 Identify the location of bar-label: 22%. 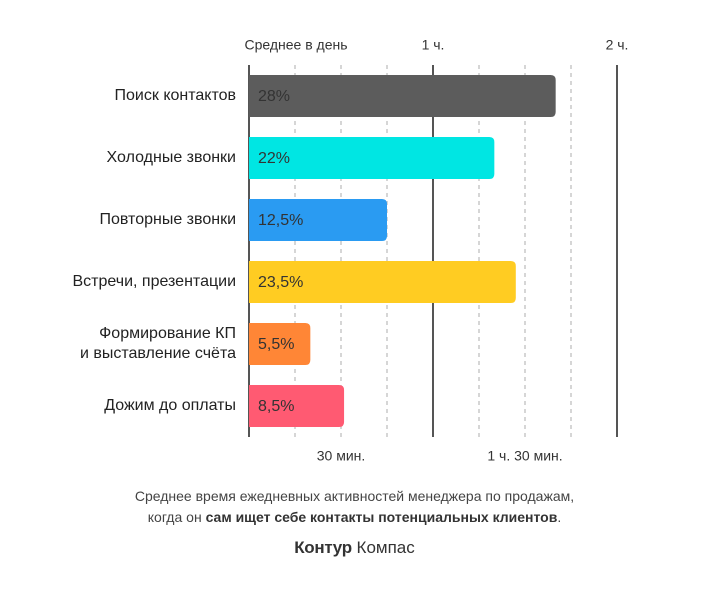
(274, 158).